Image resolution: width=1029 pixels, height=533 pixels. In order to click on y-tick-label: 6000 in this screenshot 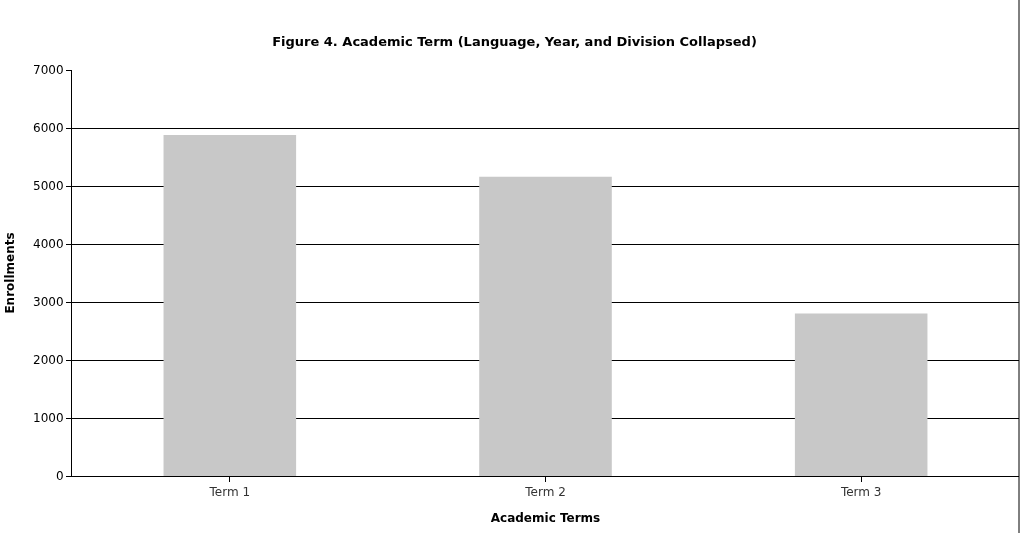, I will do `click(48, 128)`.